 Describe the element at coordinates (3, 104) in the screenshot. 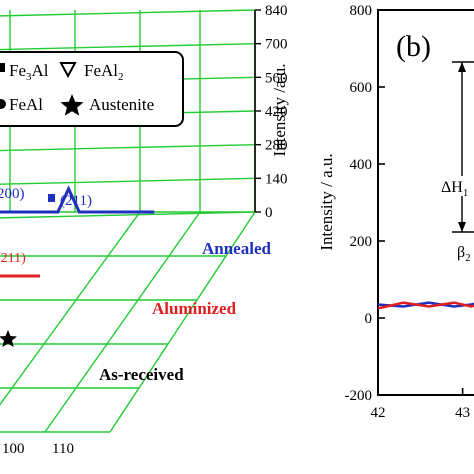

I see `legend-circle-icon` at that location.